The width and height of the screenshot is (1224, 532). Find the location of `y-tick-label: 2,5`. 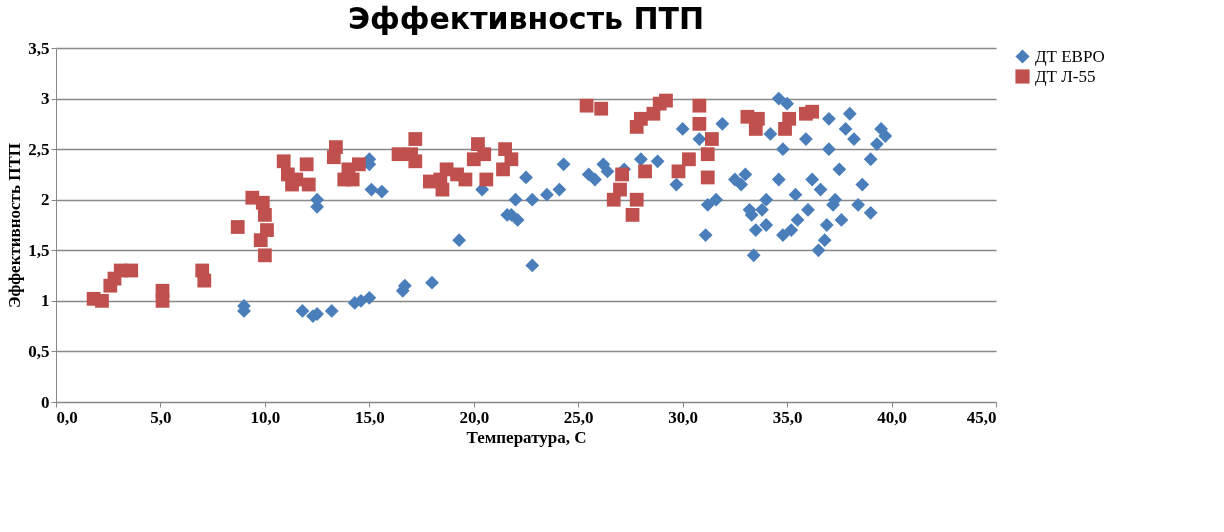

y-tick-label: 2,5 is located at coordinates (39, 149).